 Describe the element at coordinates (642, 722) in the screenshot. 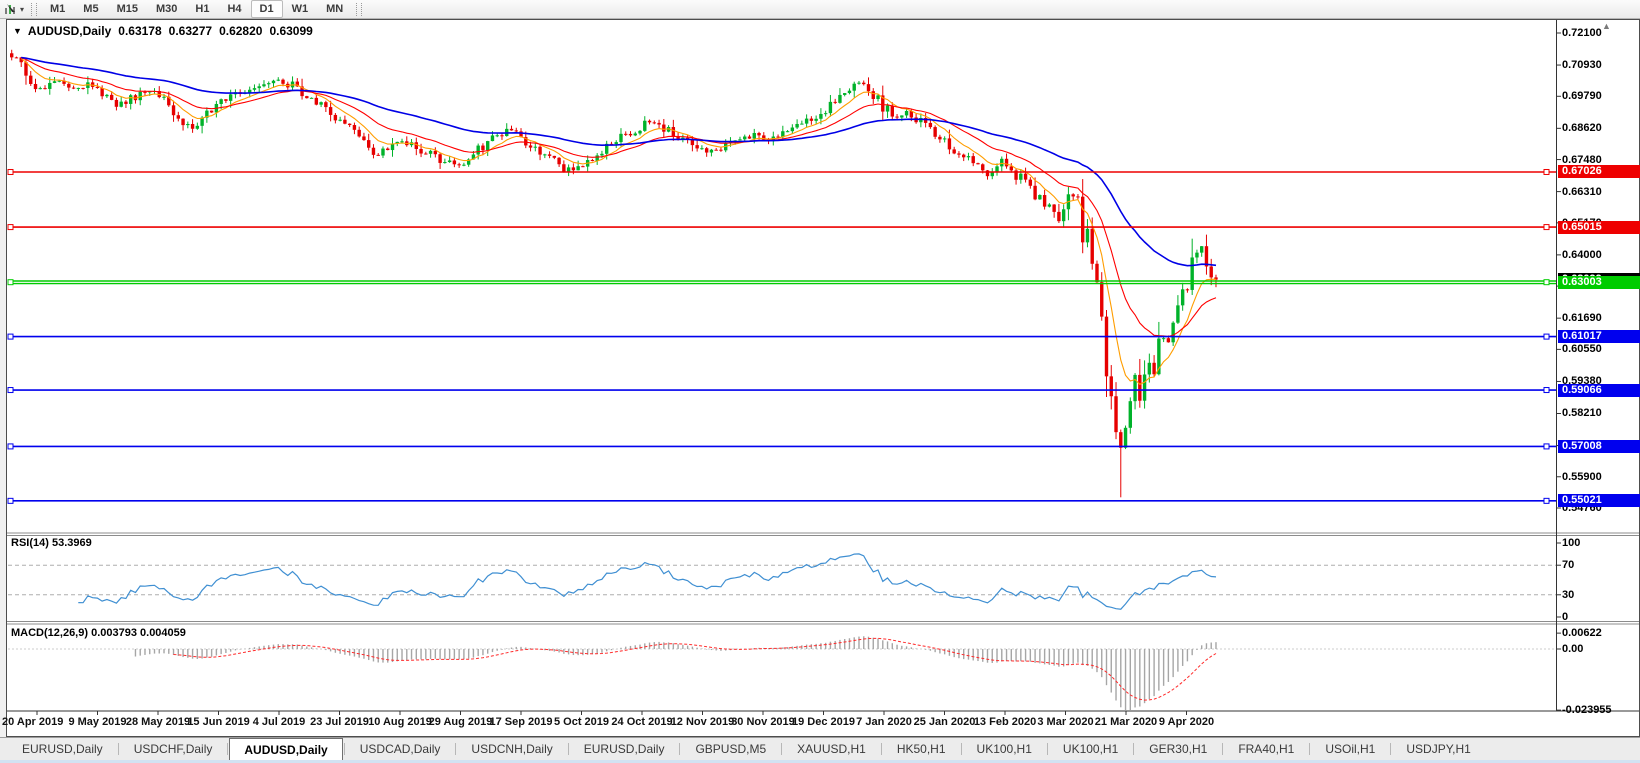

I see `date-tick-label: 24 Oct 2019` at that location.